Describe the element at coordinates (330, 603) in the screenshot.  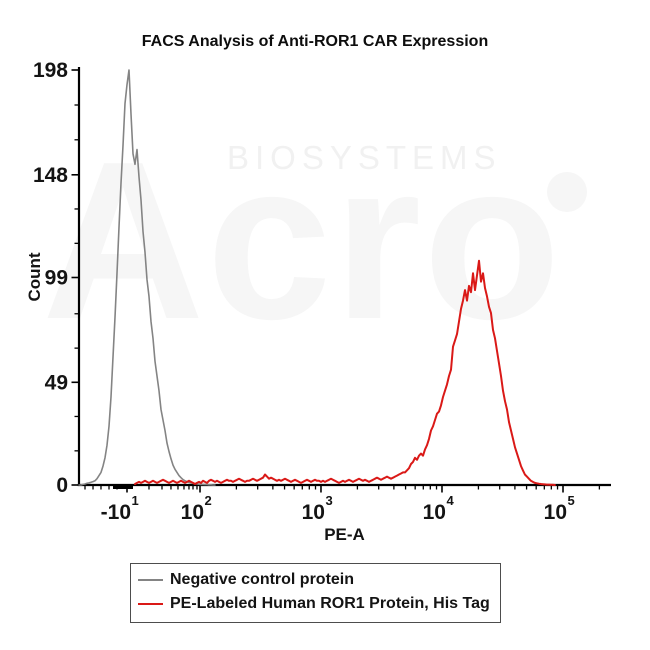
I see `legend-label-pe-ror1: PE-Labeled Human ROR1 Protein, His Tag` at that location.